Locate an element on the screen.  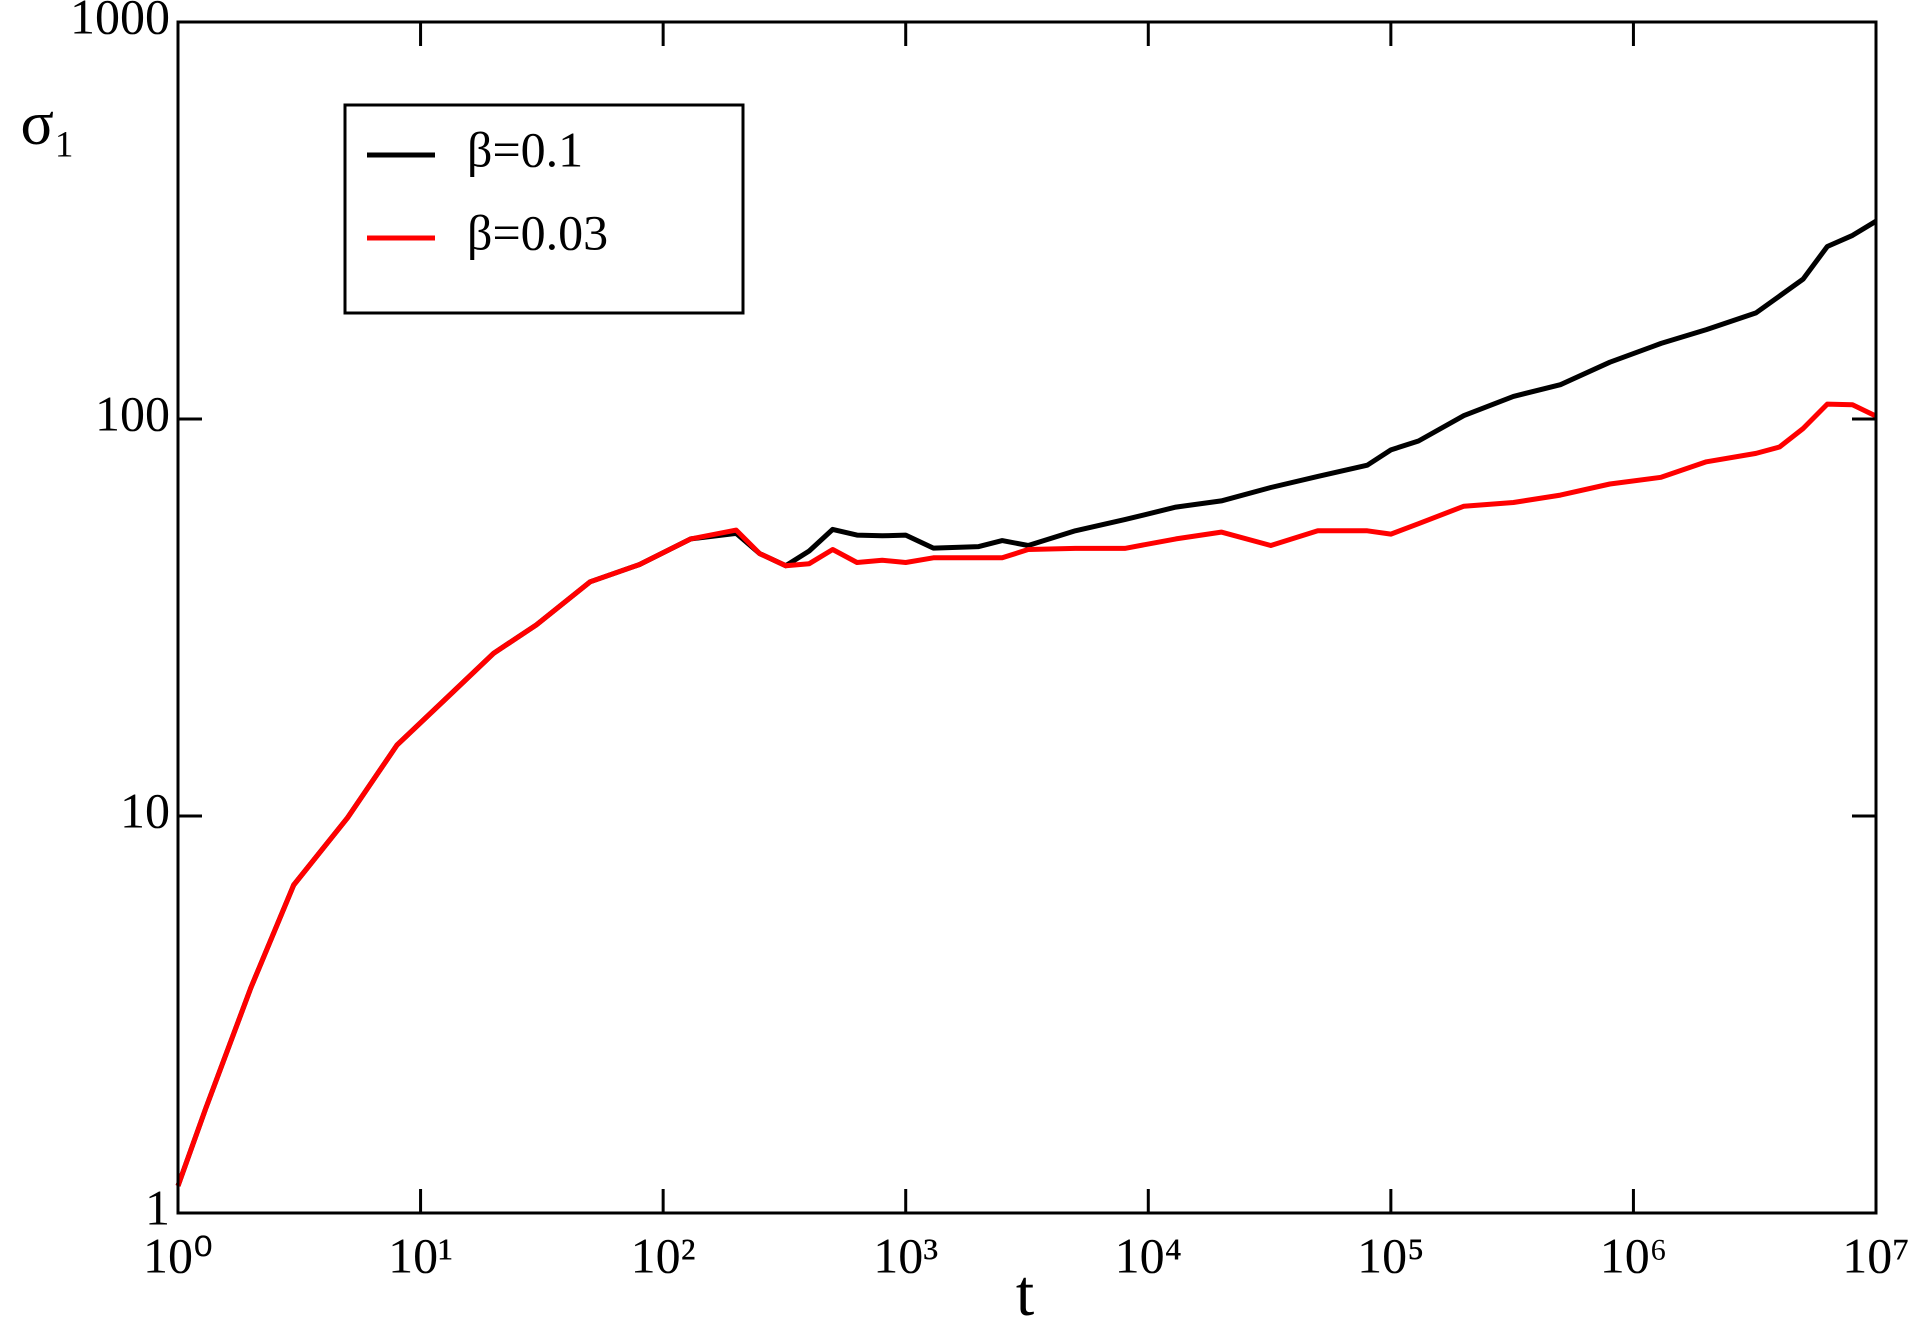
x-axis-label: t is located at coordinates (1025, 1293).